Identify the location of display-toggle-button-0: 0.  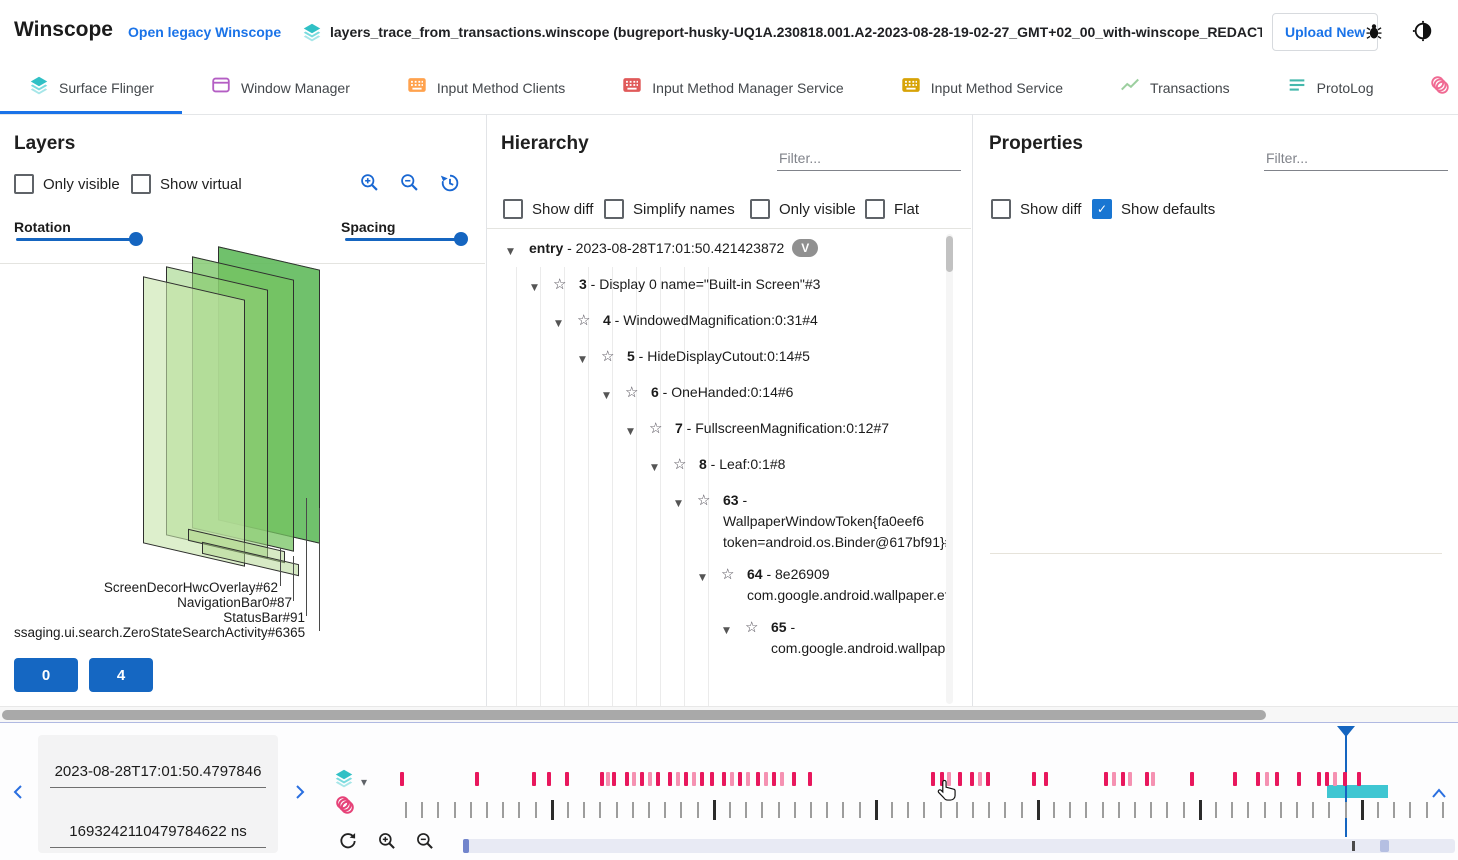
(46, 675).